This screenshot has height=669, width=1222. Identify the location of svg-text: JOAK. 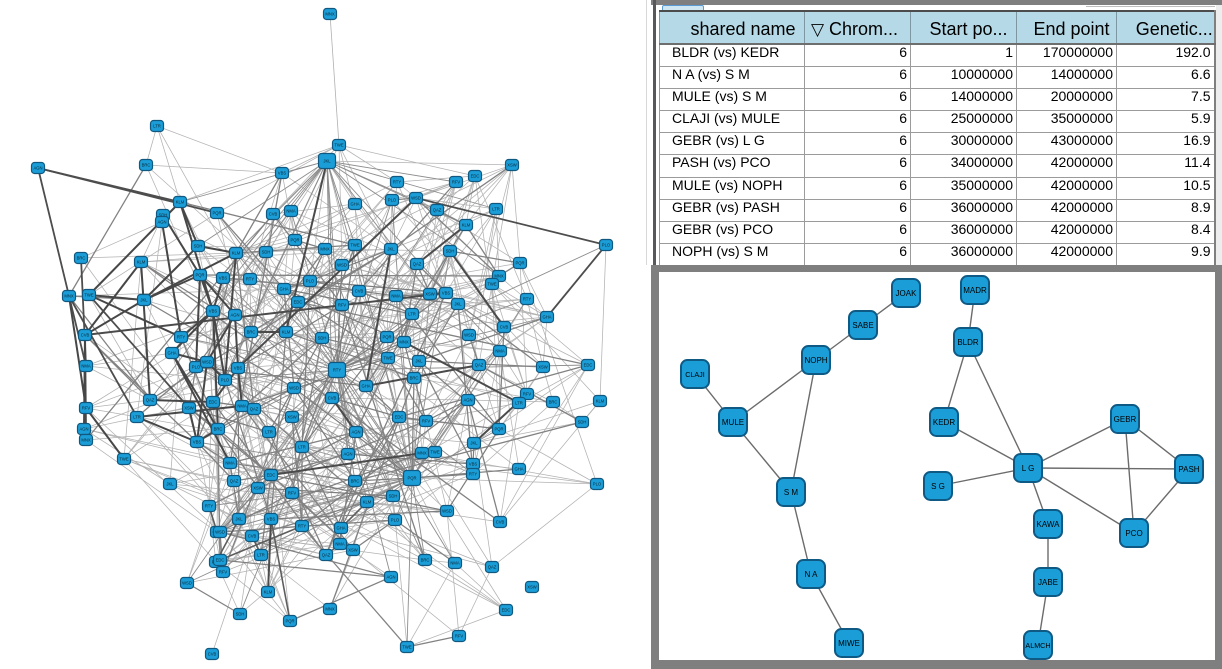
(907, 293).